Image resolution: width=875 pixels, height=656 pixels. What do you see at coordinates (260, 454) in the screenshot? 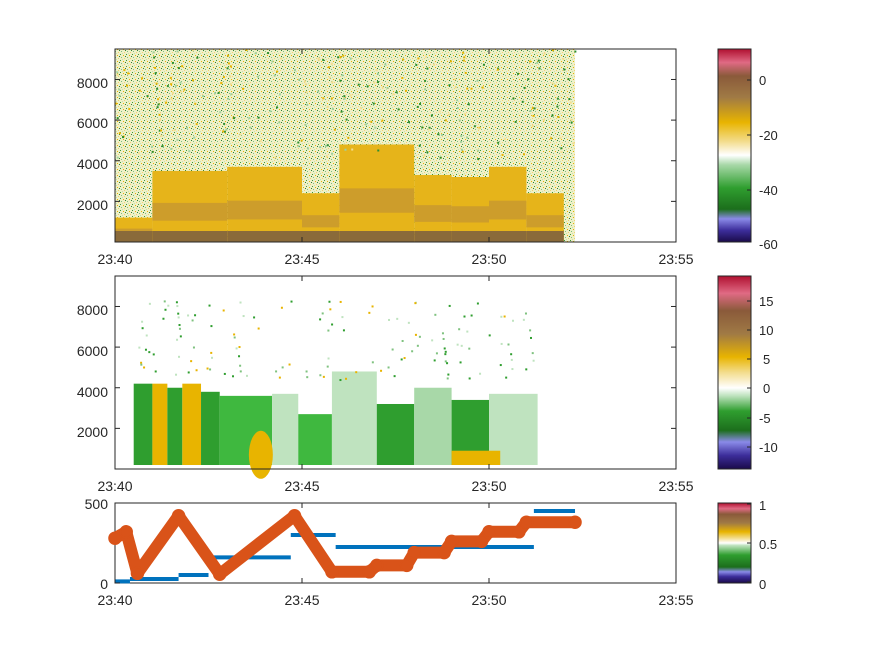
I see `middle-positive-patch` at bounding box center [260, 454].